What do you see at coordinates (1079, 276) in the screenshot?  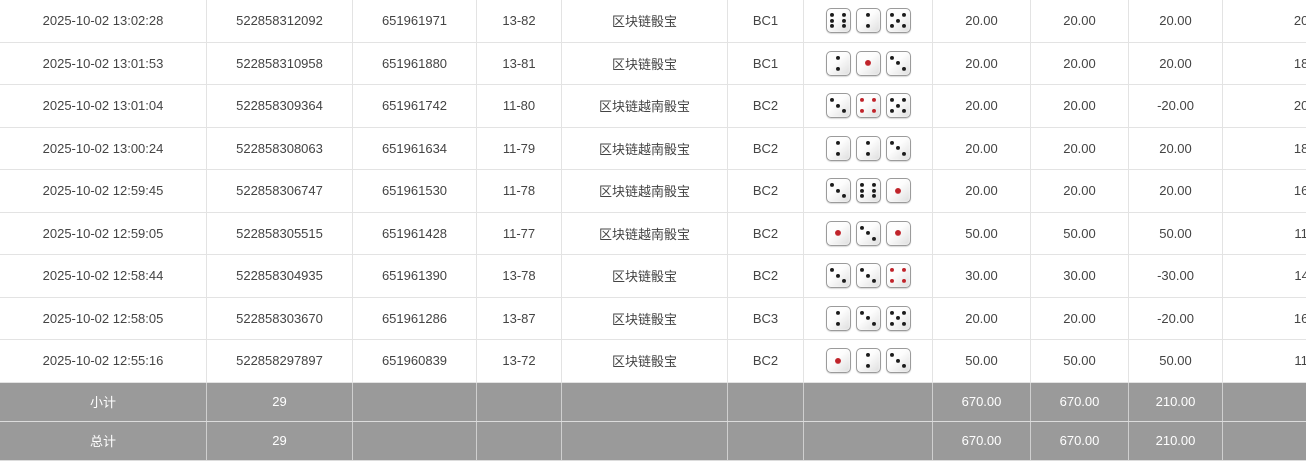 I see `cell-valid-amount: 30.00` at bounding box center [1079, 276].